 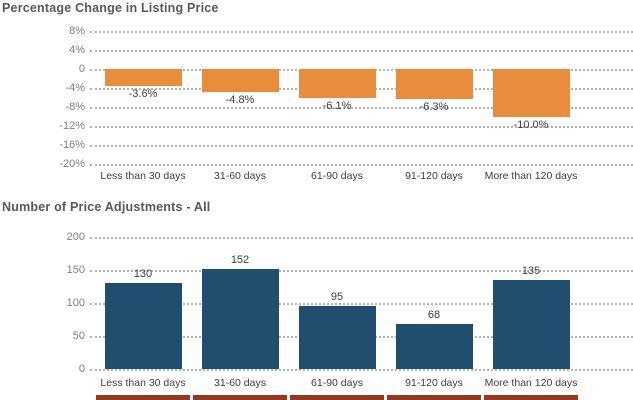 What do you see at coordinates (75, 269) in the screenshot?
I see `y-tick-label: 150` at bounding box center [75, 269].